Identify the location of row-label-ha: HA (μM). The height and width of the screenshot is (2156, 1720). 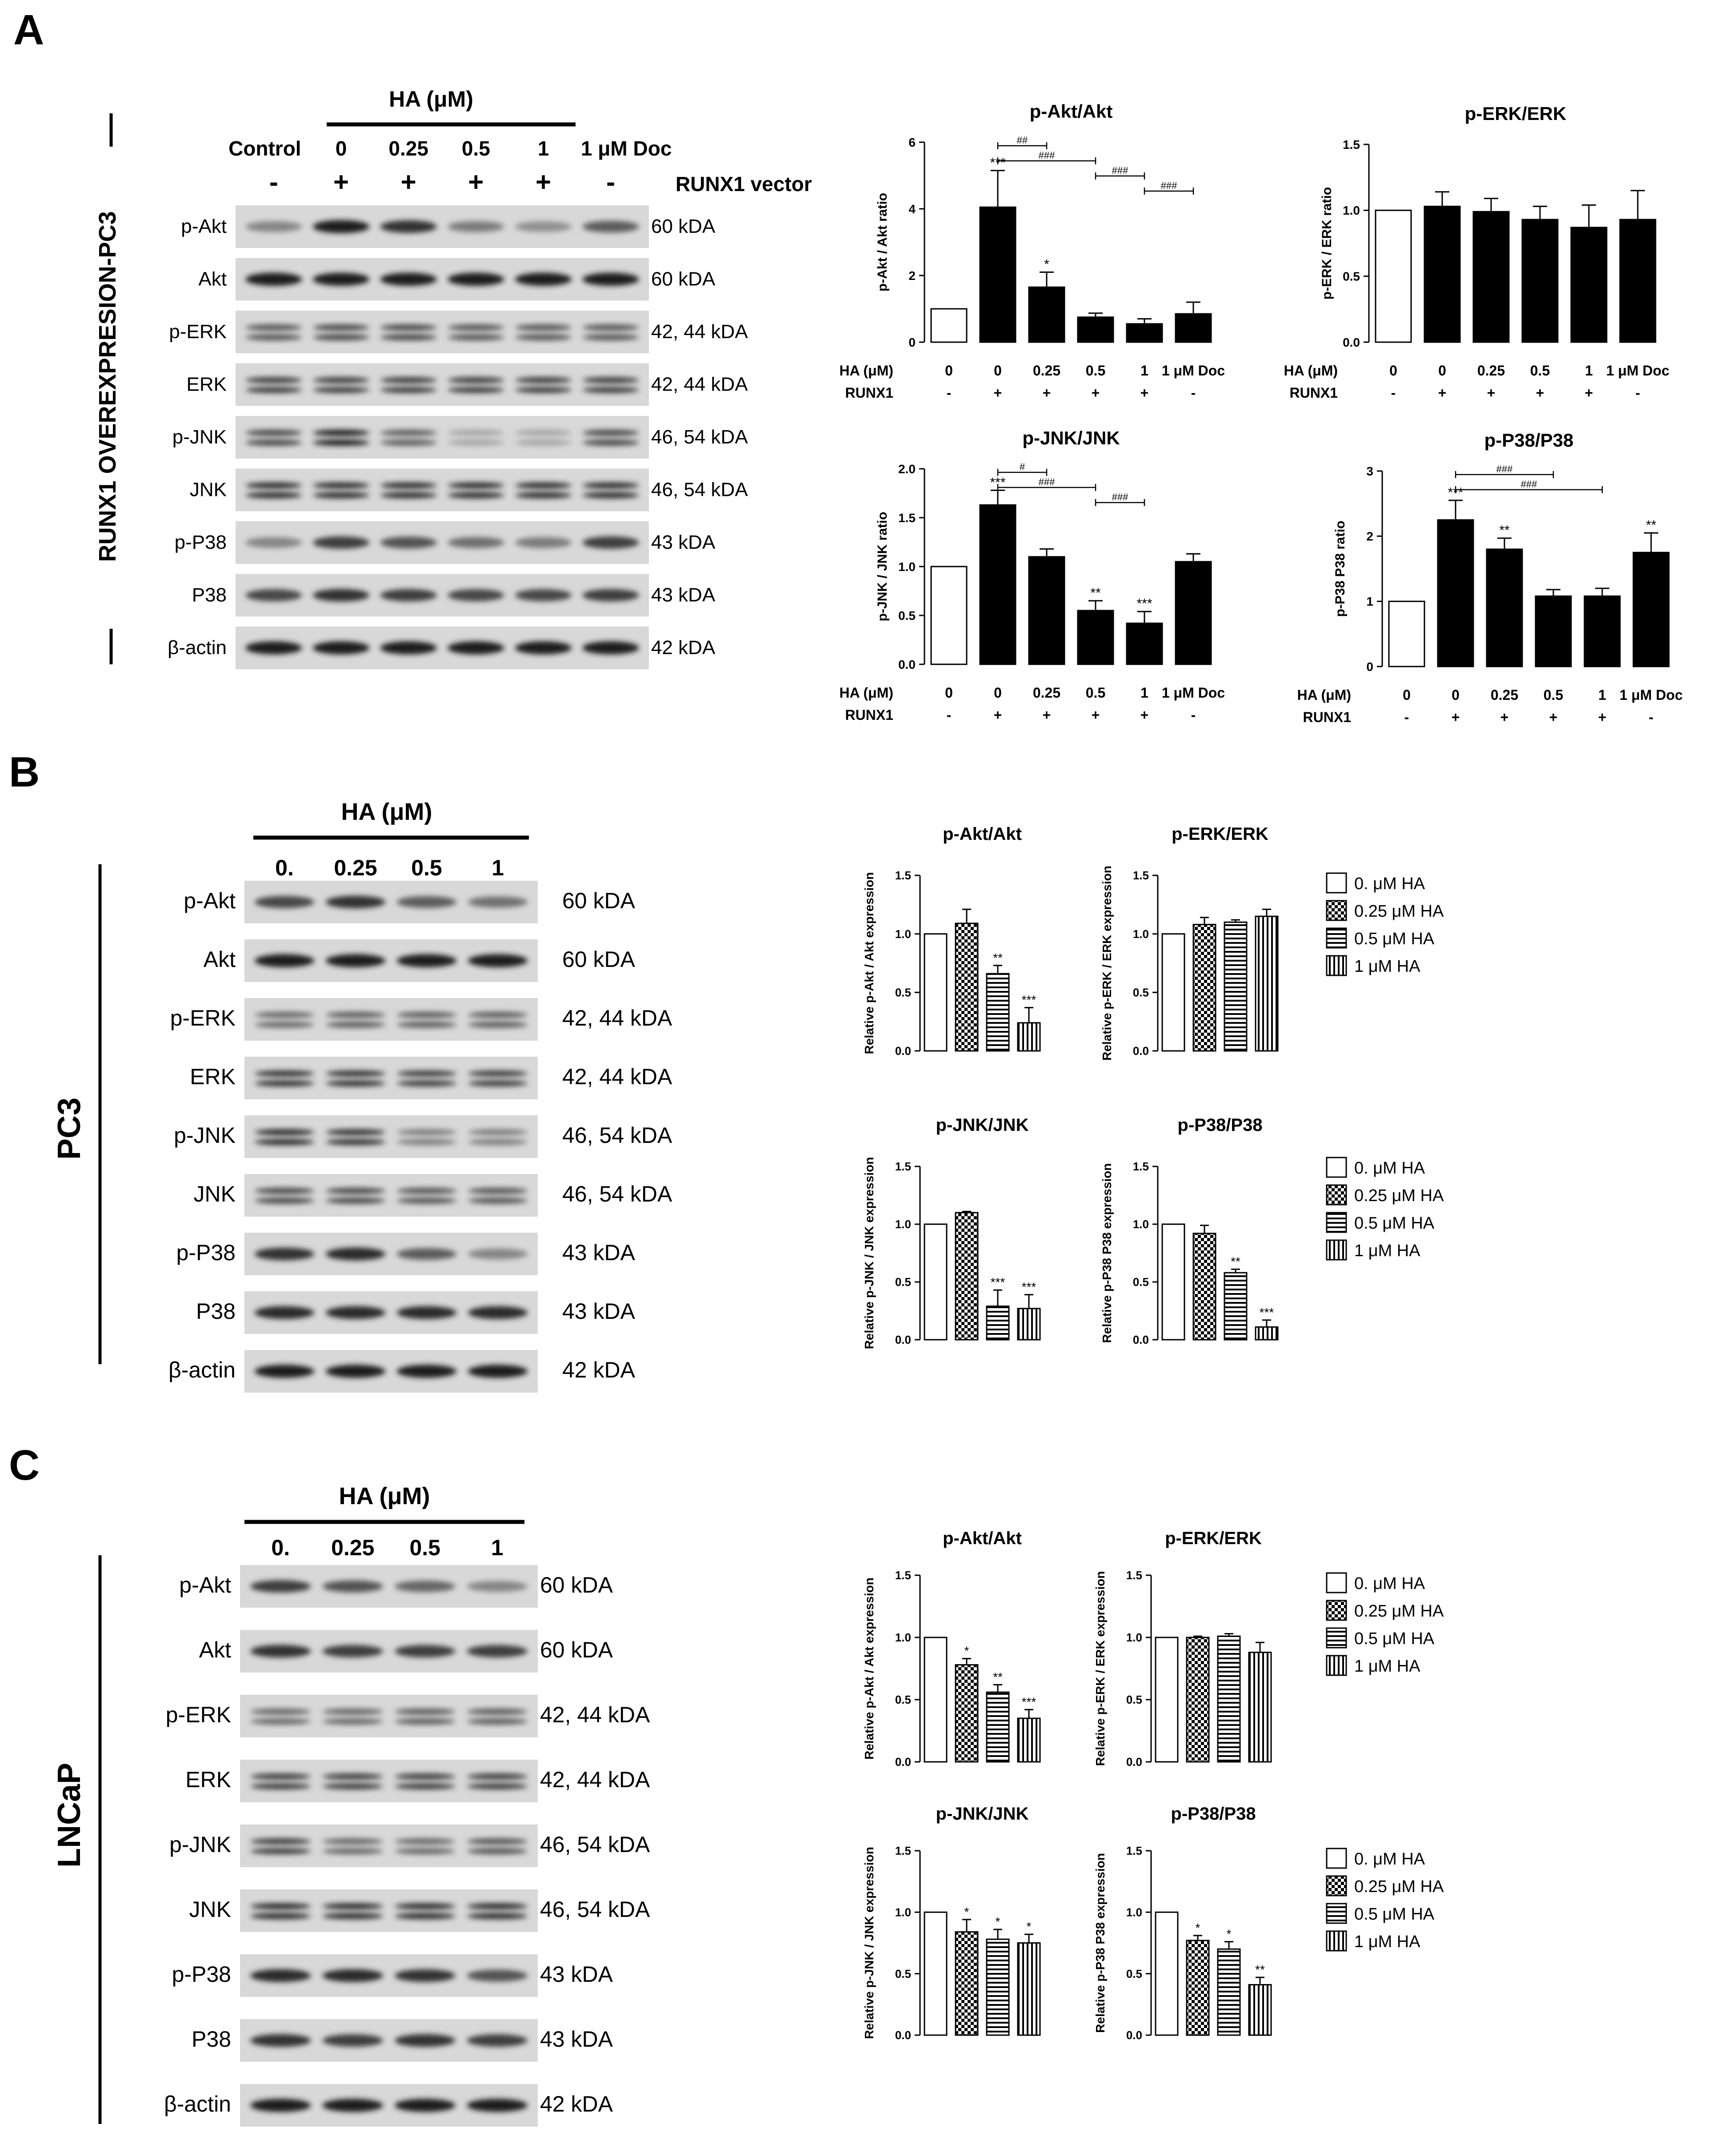
(866, 371).